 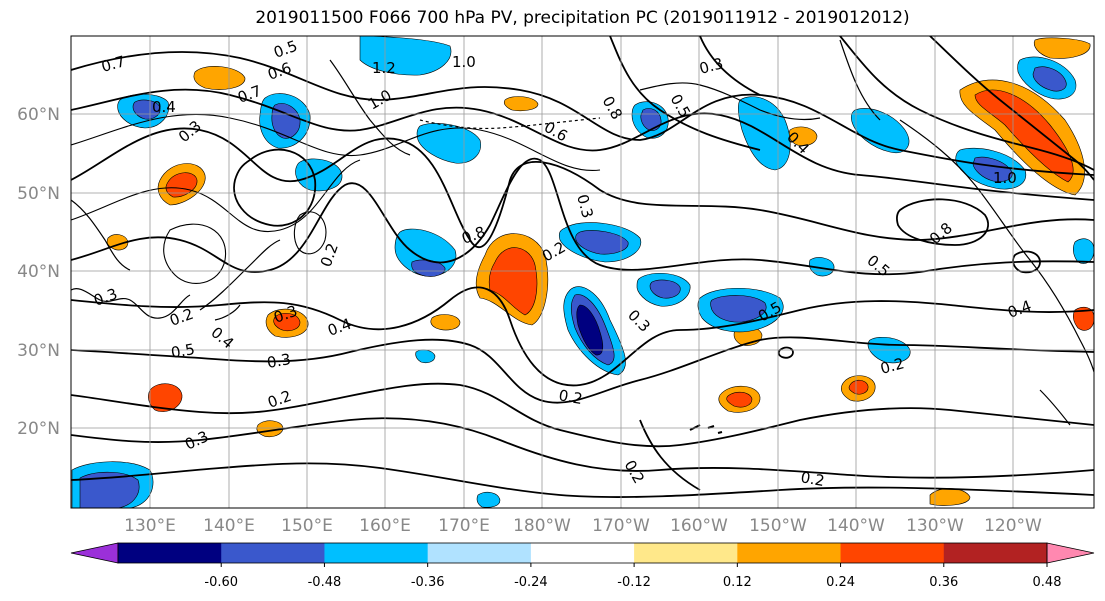 What do you see at coordinates (1013, 526) in the screenshot?
I see `lon-tick-label: 120°W` at bounding box center [1013, 526].